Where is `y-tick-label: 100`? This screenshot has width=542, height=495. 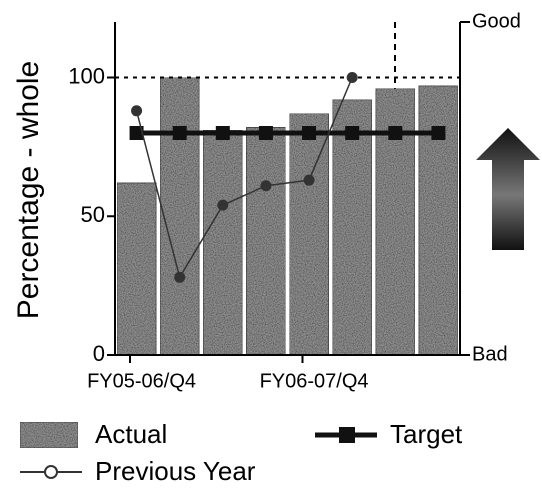
y-tick-label: 100 is located at coordinates (86, 75).